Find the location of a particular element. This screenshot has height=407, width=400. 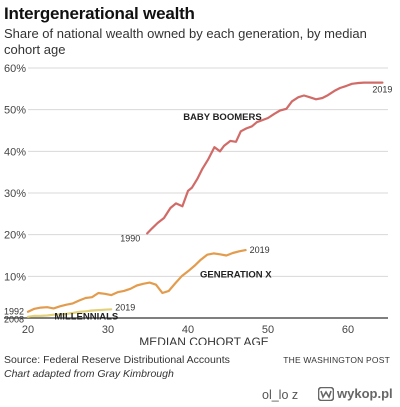

footer-username: ol_lo z is located at coordinates (280, 395).